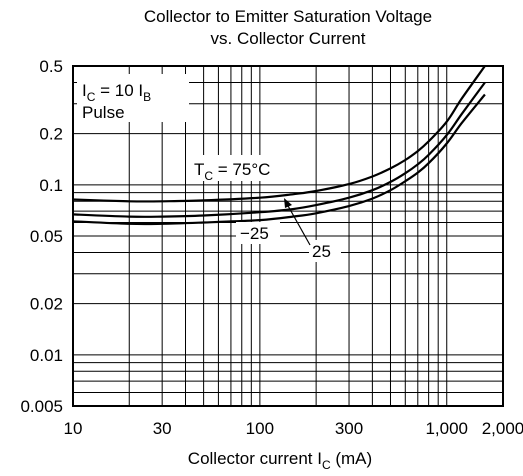  I want to click on condition-label-background, so click(133, 98).